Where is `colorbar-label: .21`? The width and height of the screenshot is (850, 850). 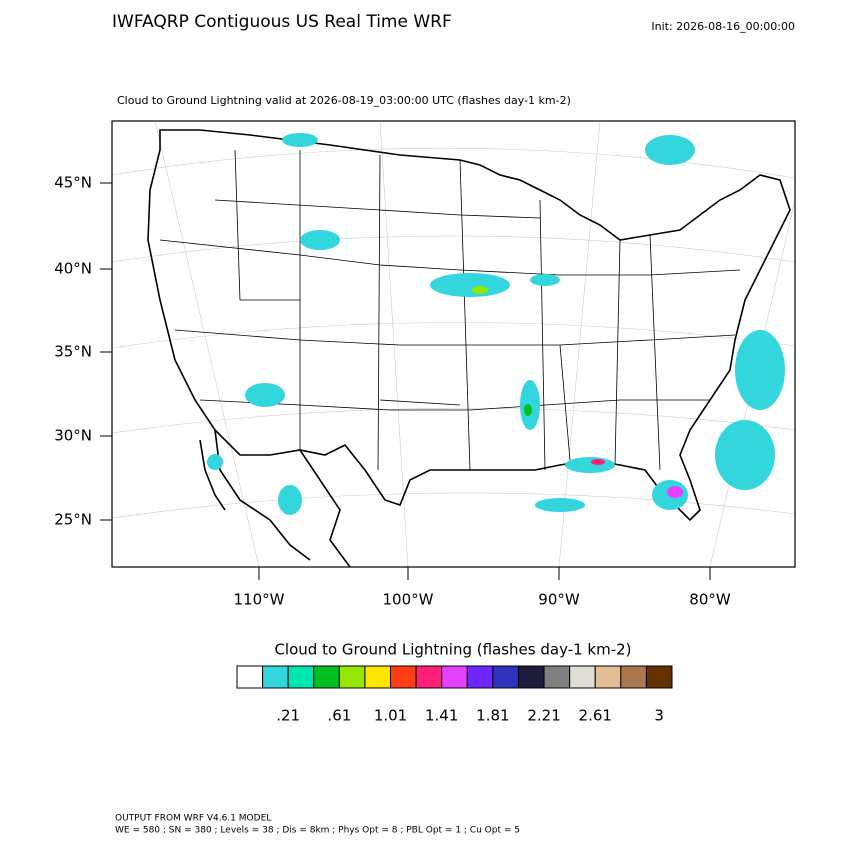 colorbar-label: .21 is located at coordinates (288, 716).